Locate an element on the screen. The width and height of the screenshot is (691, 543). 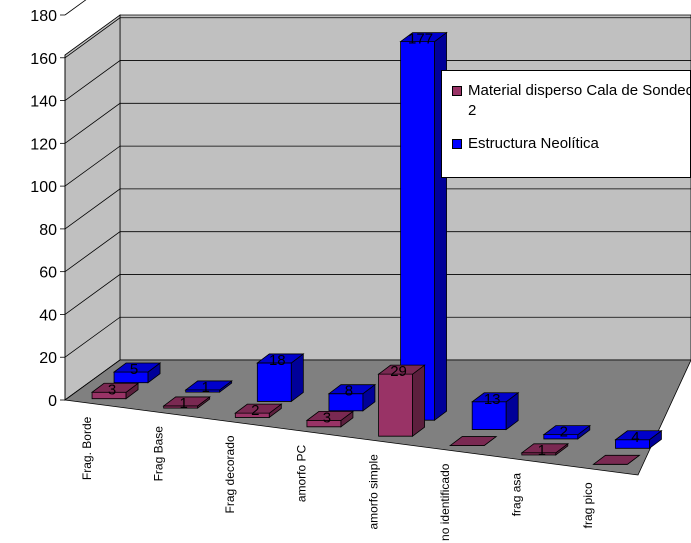
x-tick-label: Frag. Borde is located at coordinates (87, 448).